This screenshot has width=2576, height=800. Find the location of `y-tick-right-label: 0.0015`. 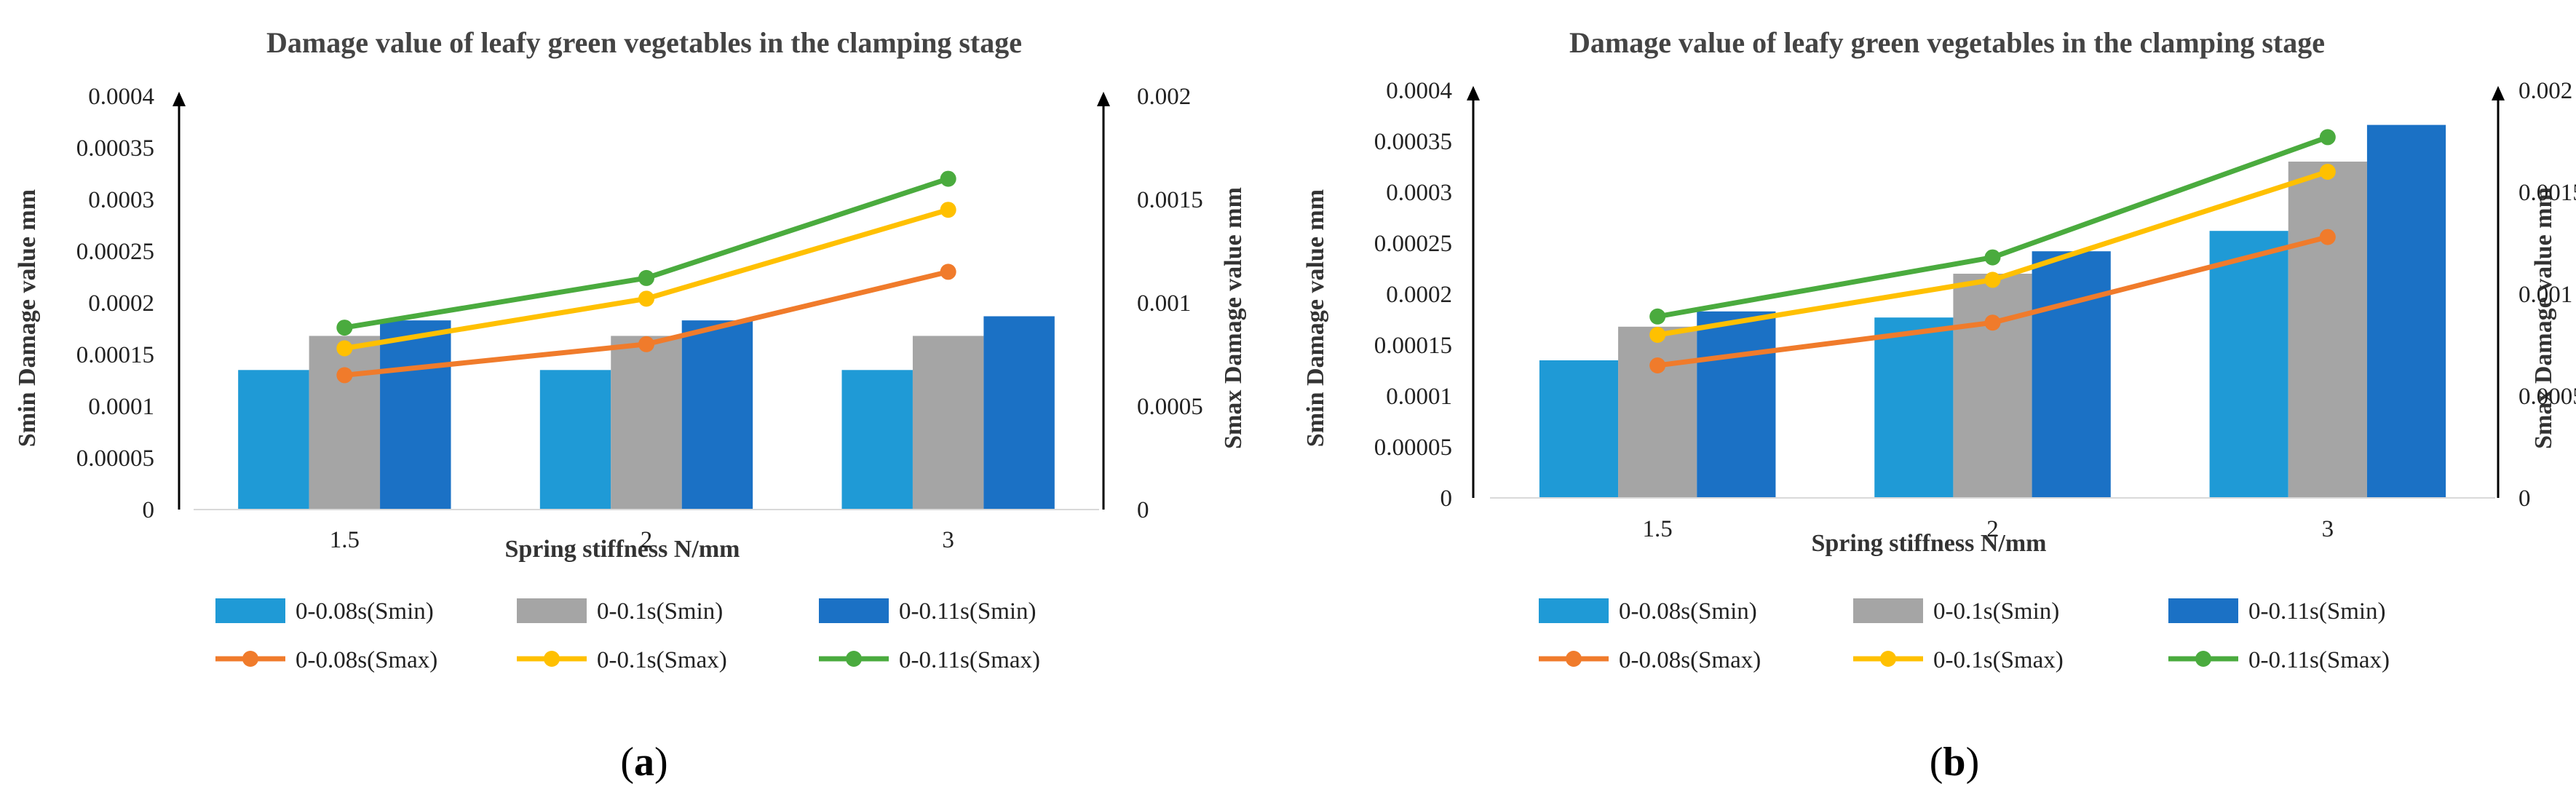

y-tick-right-label: 0.0015 is located at coordinates (1170, 200).